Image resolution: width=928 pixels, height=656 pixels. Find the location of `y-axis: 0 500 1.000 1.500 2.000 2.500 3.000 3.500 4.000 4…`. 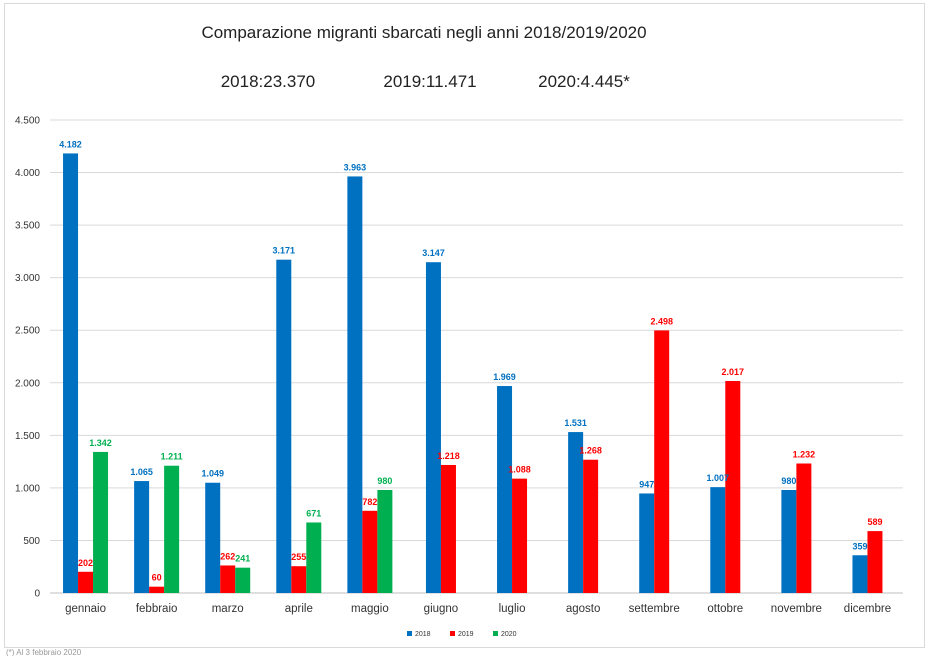

y-axis: 0 500 1.000 1.500 2.000 2.500 3.000 3.500 4.000 4… is located at coordinates (27, 358).